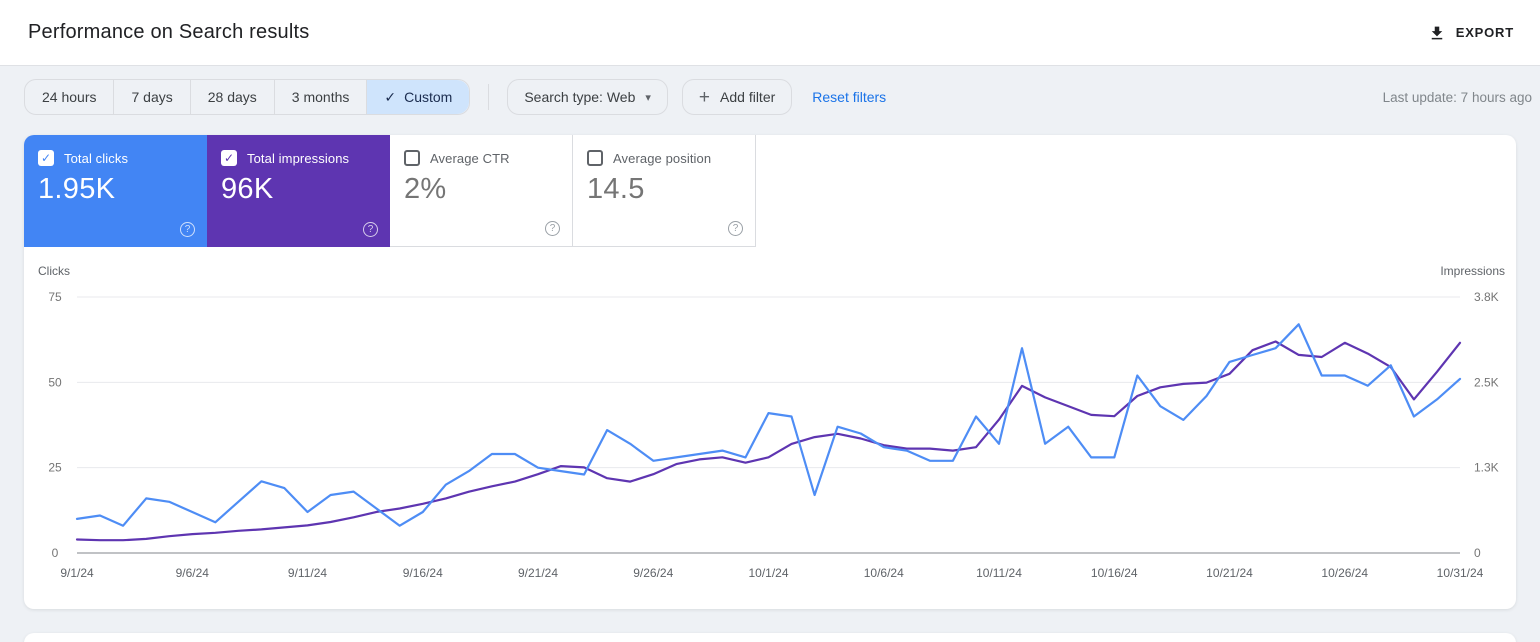 This screenshot has width=1540, height=642. Describe the element at coordinates (193, 573) in the screenshot. I see `x-axis-tick: 9/6/24` at that location.